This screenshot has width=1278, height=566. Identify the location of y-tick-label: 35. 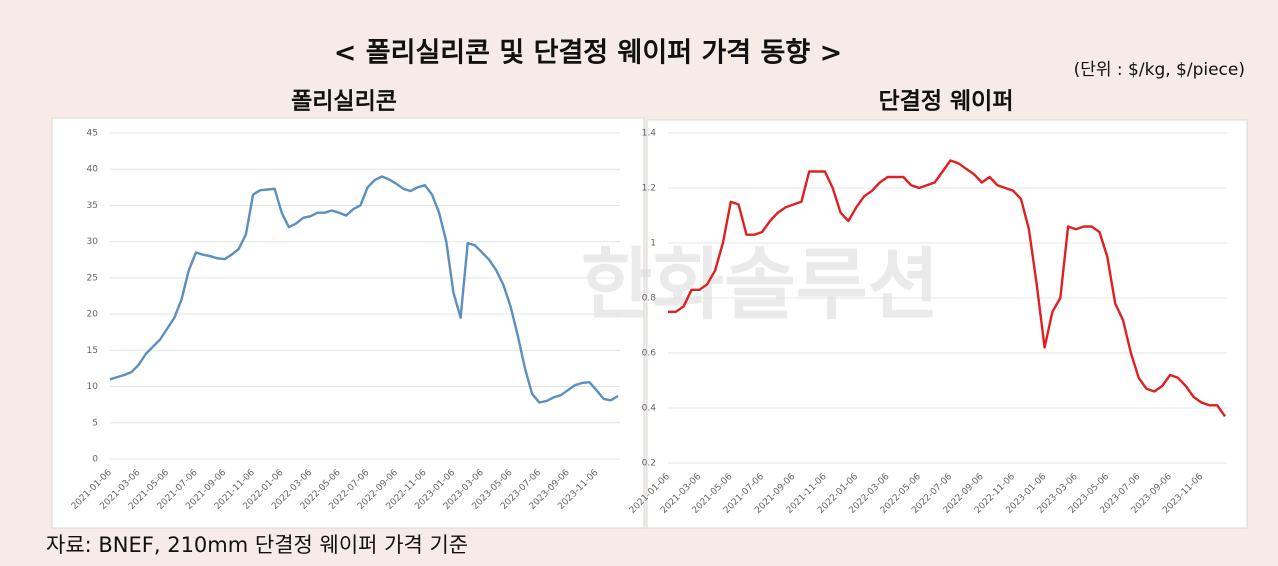
(92, 206).